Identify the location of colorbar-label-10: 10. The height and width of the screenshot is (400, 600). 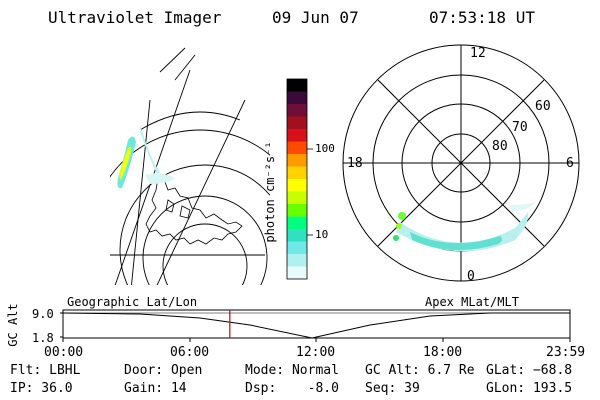
(322, 234).